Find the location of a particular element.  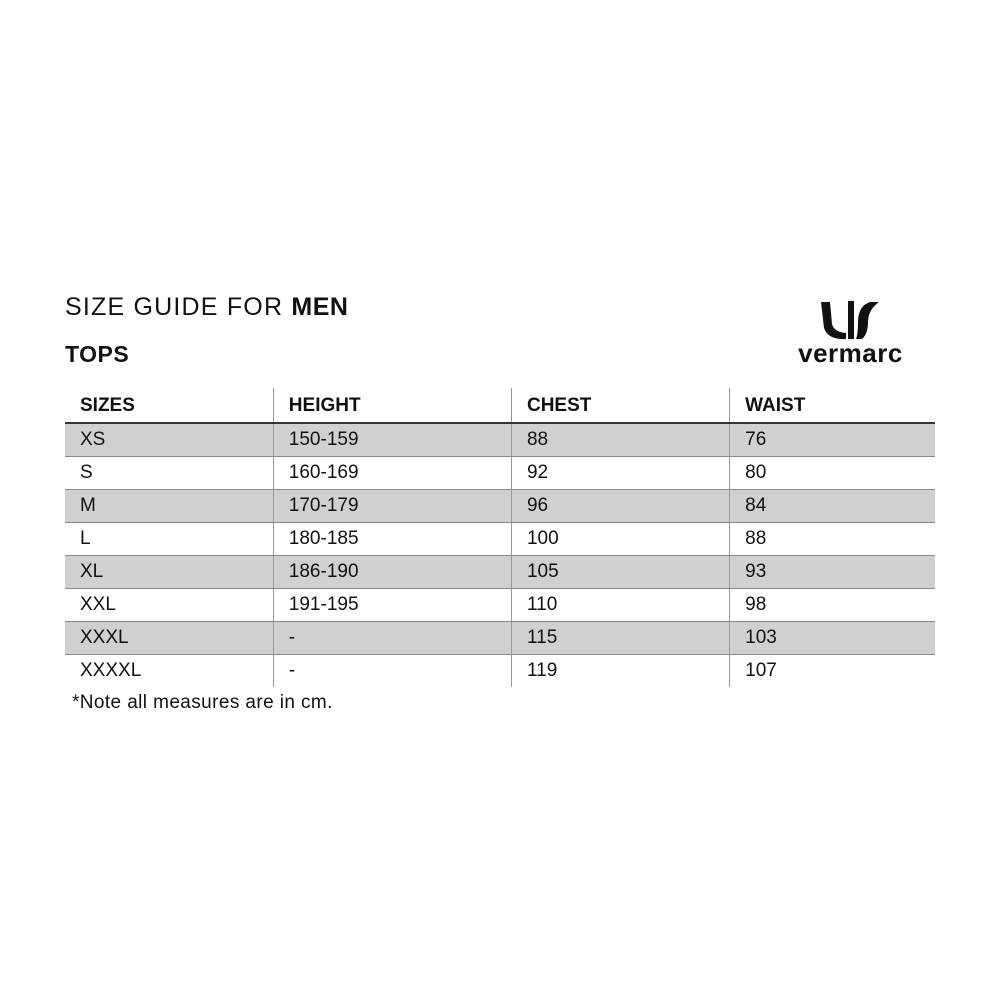

table-cell: 100 is located at coordinates (620, 539).